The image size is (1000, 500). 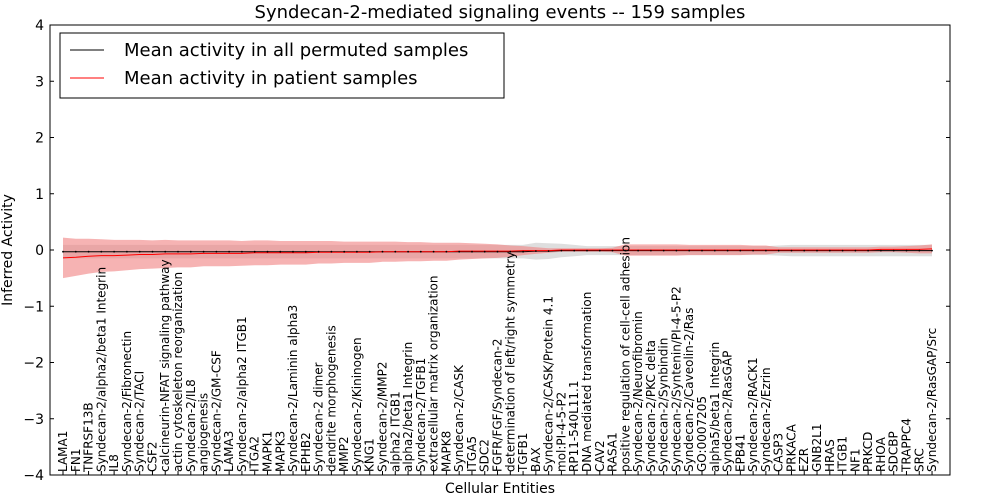 I want to click on y-tick-label: −4, so click(x=33, y=476).